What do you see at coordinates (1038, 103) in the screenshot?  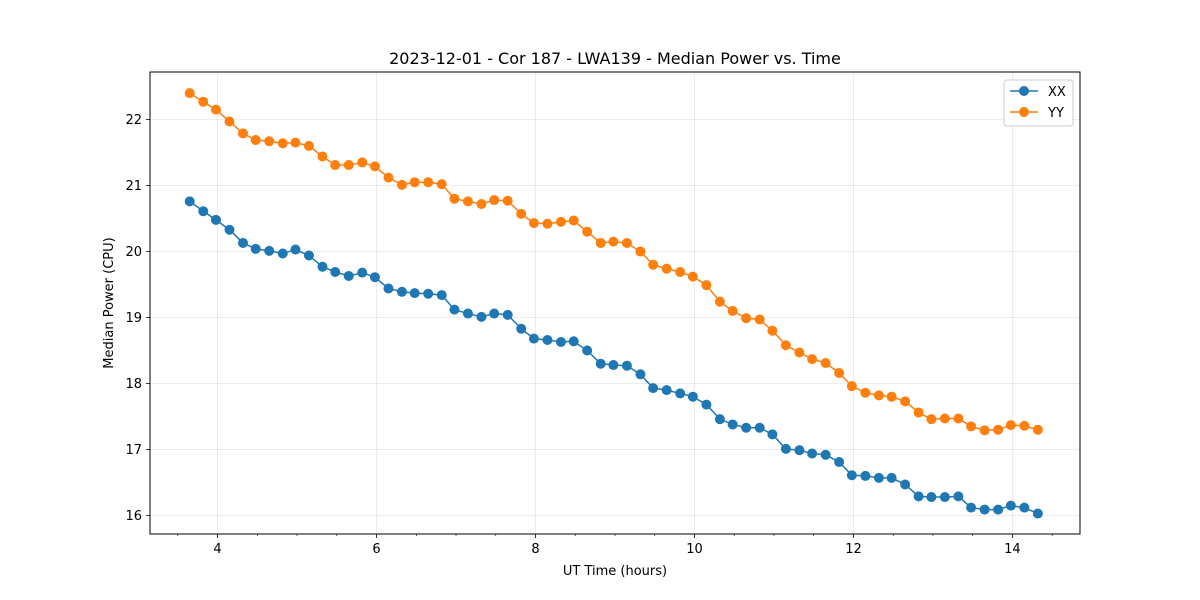 I see `legend: XX YY` at bounding box center [1038, 103].